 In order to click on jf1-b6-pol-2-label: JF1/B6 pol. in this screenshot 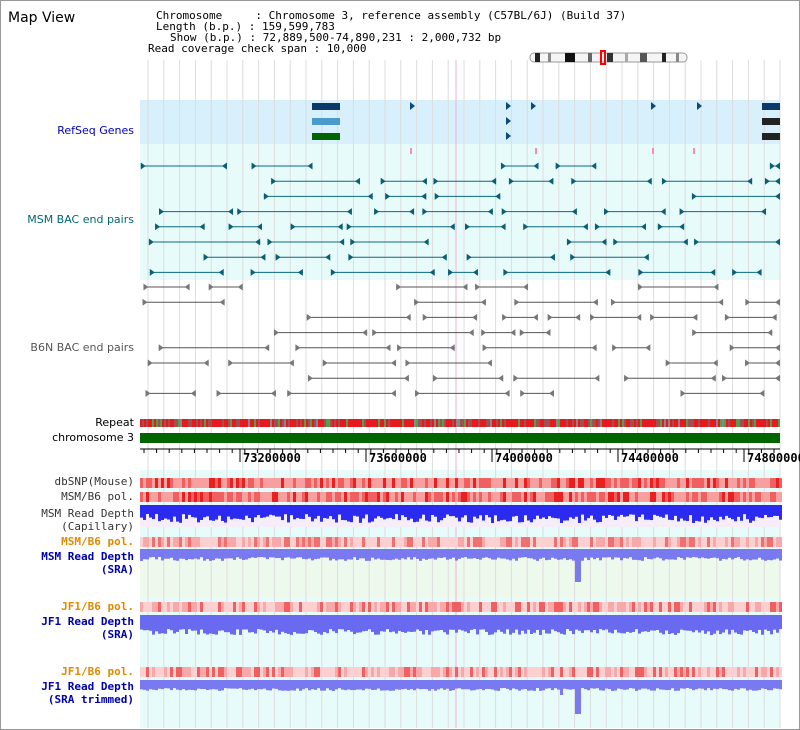, I will do `click(97, 671)`.